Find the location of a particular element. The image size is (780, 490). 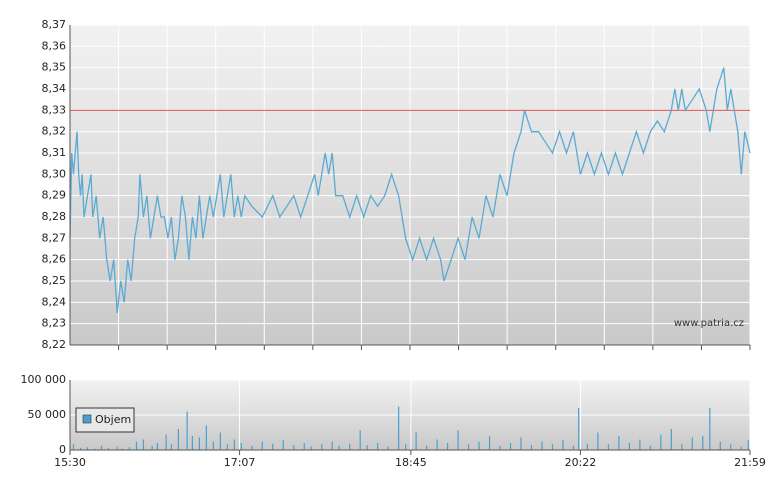

y-tick-label: 8,27 is located at coordinates (54, 237).